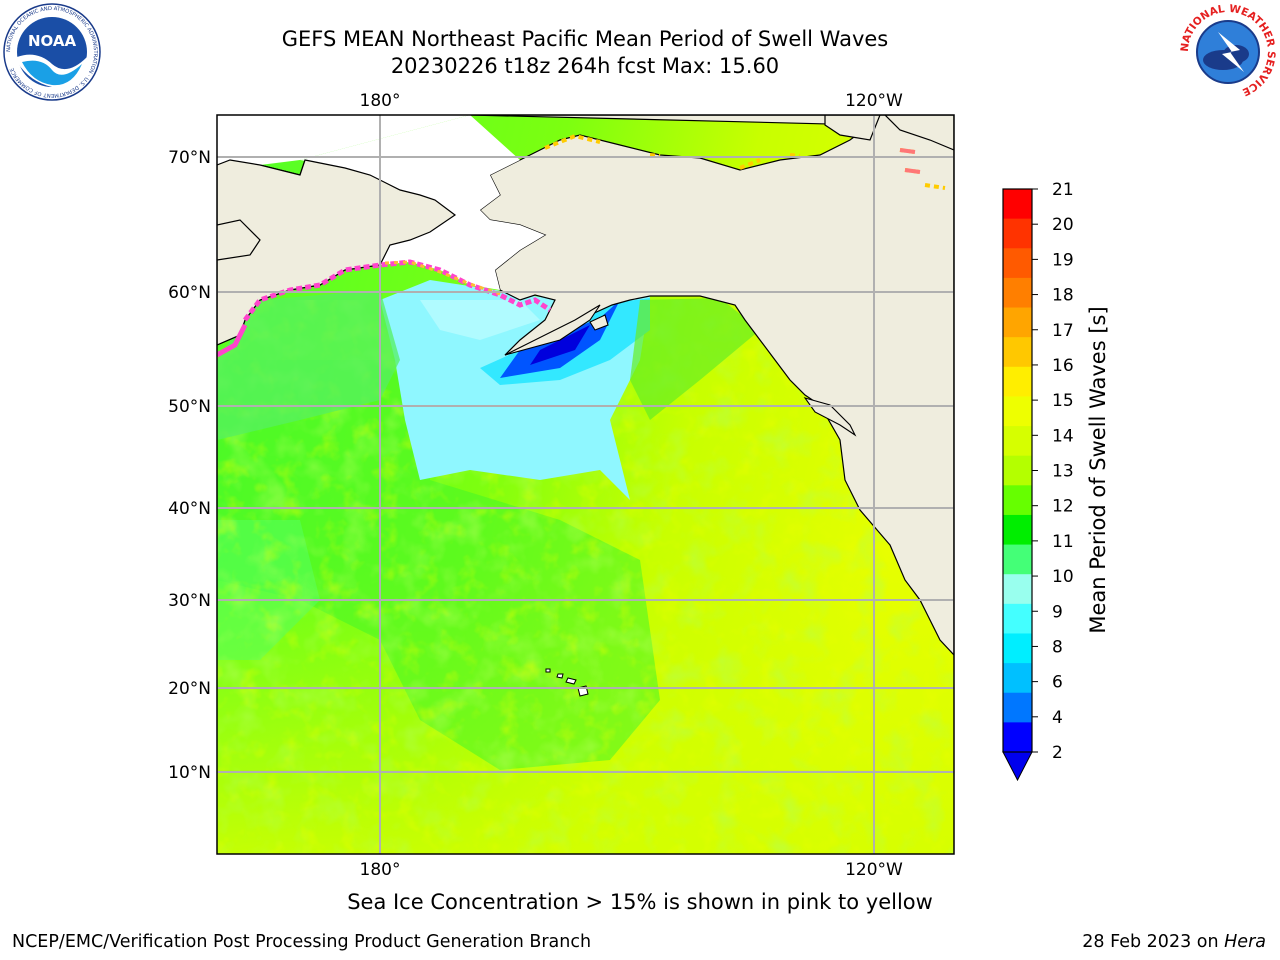 Image resolution: width=1280 pixels, height=960 pixels. Describe the element at coordinates (874, 870) in the screenshot. I see `bottom-lon-label-120w: 120°W` at that location.